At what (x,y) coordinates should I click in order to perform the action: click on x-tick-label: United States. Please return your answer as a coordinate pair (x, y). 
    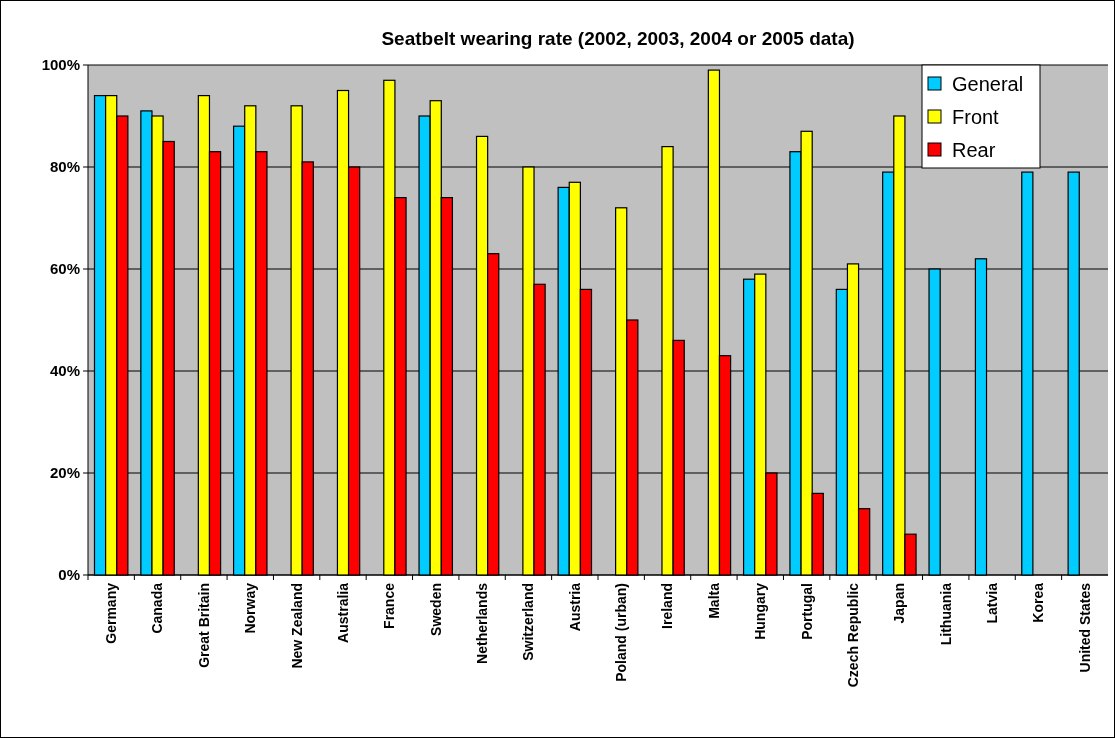
    Looking at the image, I should click on (1084, 627).